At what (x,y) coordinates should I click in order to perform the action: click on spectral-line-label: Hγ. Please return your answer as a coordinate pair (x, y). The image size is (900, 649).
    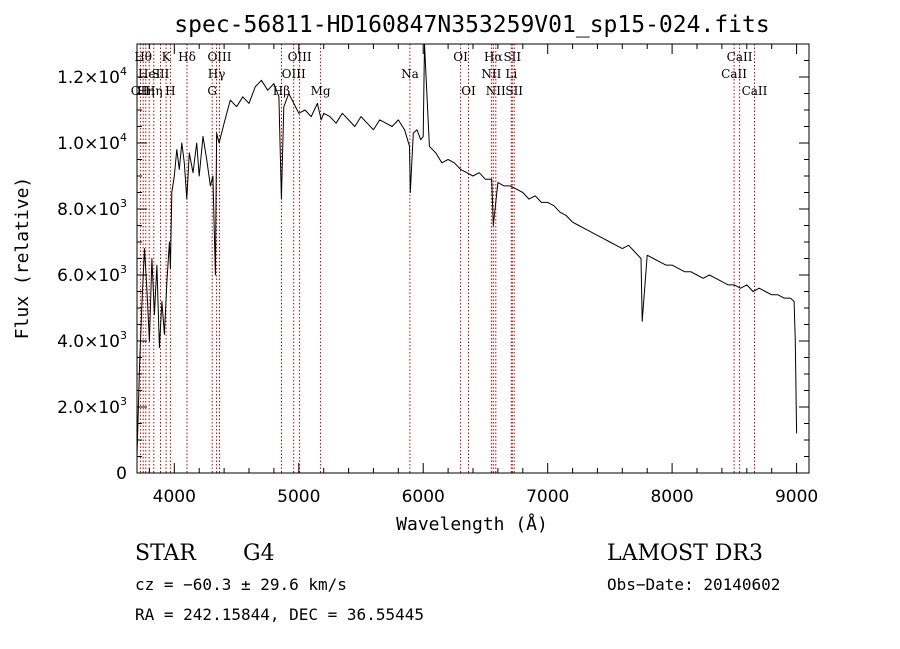
    Looking at the image, I should click on (217, 74).